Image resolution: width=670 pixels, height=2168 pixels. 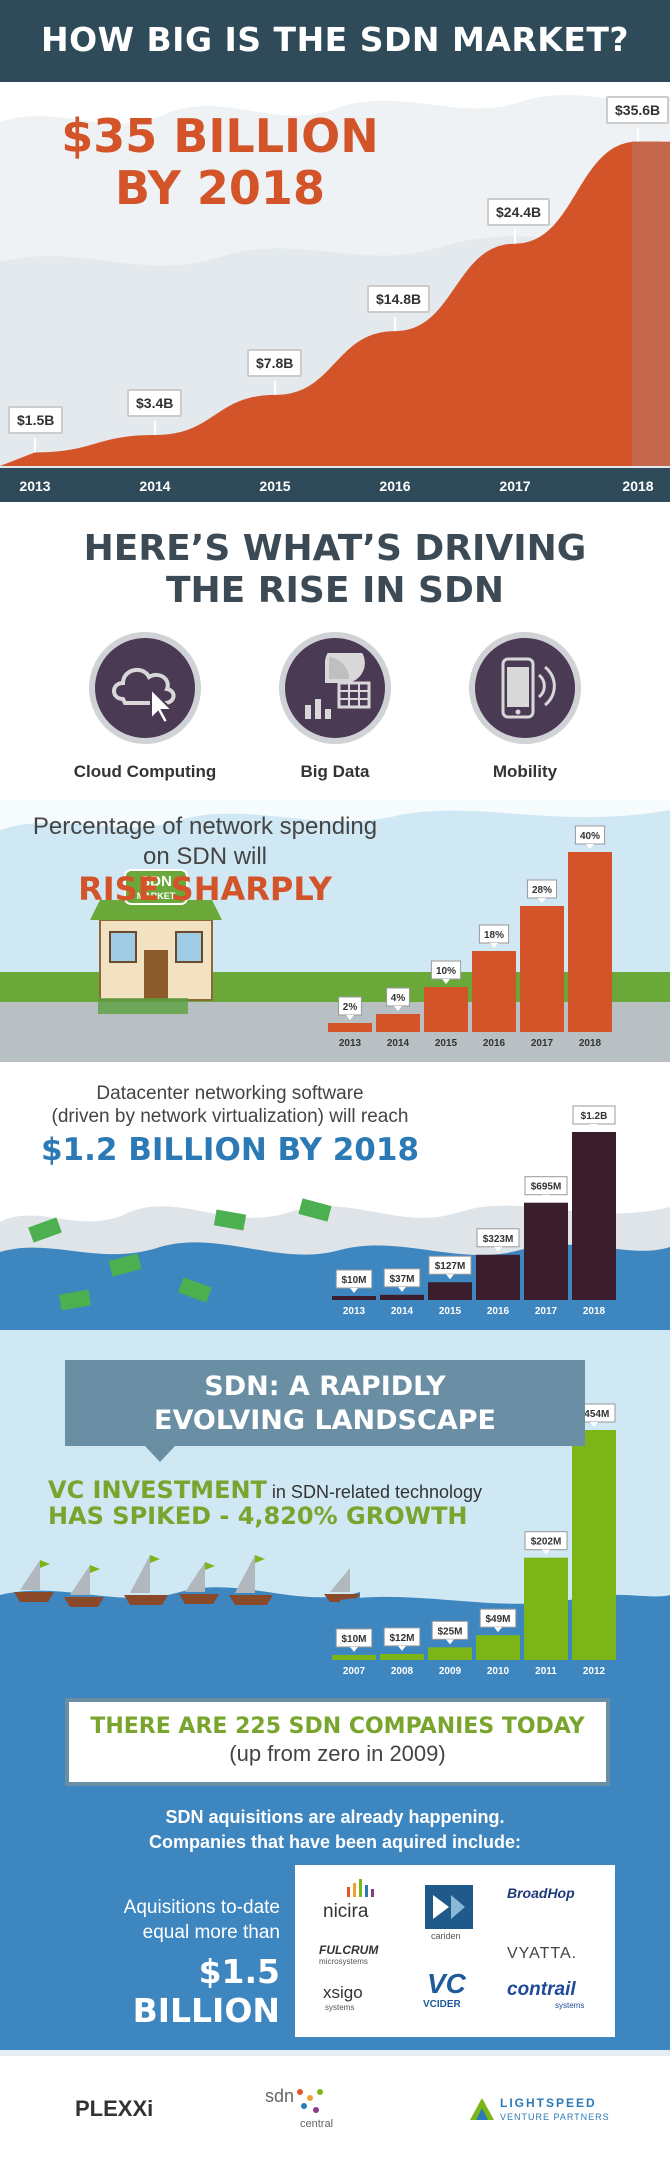 I want to click on logo-contrail-sub: systems, so click(x=570, y=2005).